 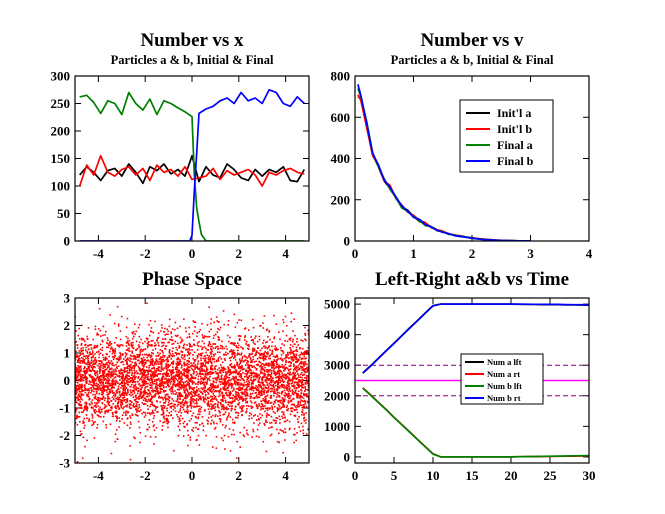 I want to click on chart-subtitle: Particles a & b, Initial & Final, so click(x=472, y=60).